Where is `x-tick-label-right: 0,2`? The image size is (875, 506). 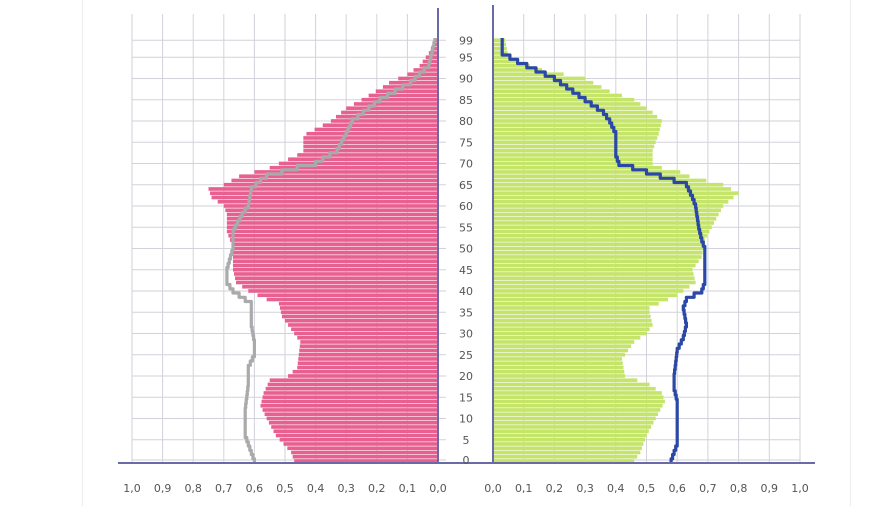
x-tick-label-right: 0,2 is located at coordinates (555, 488).